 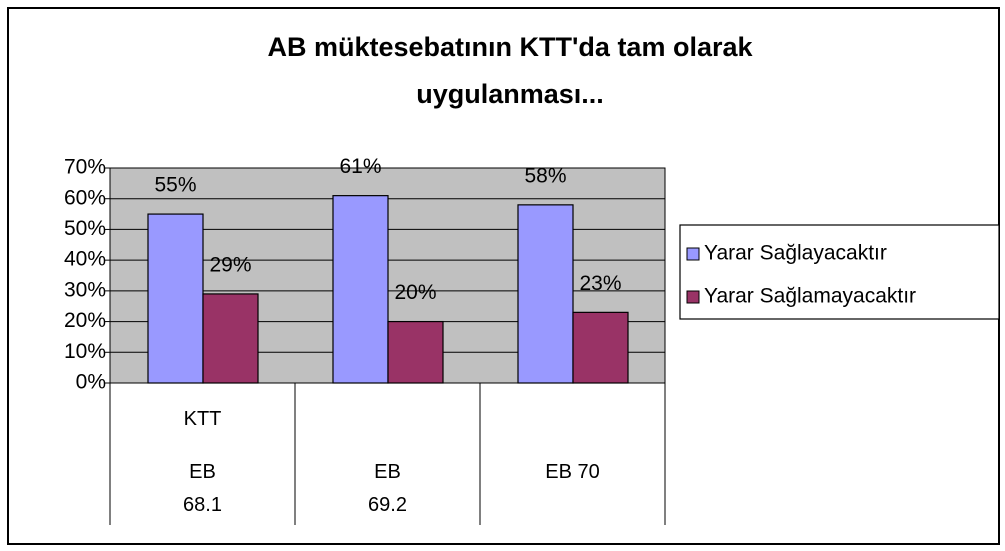 I want to click on y-tick-label: 0%, so click(x=91, y=382).